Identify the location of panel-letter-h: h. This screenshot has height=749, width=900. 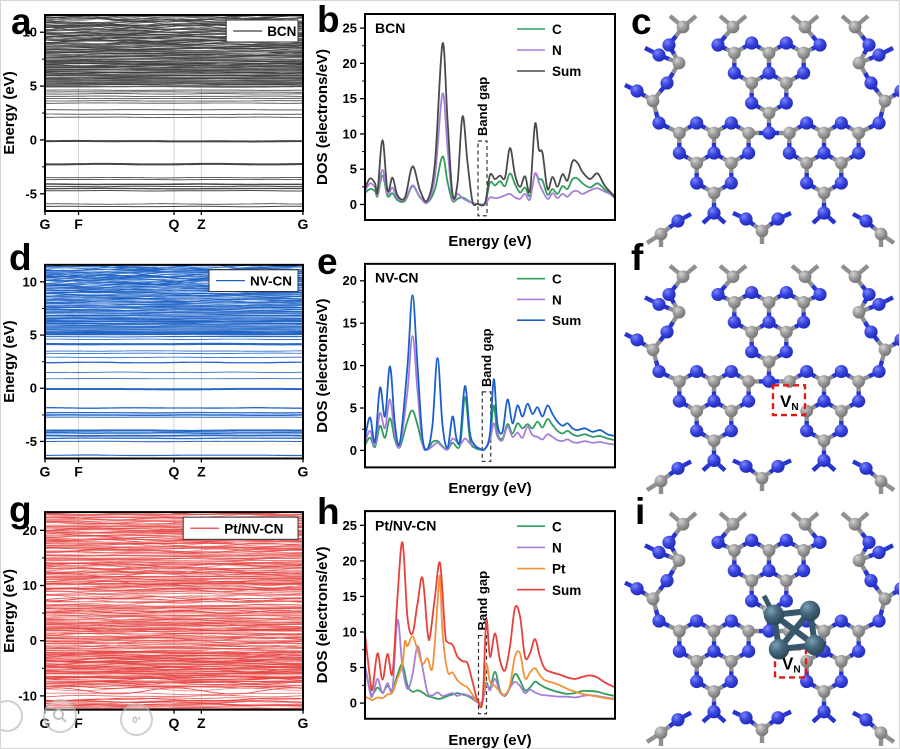
(328, 511).